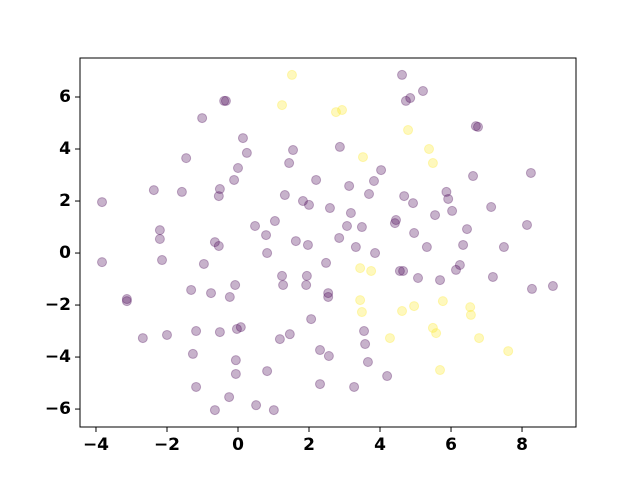 The image size is (640, 480). What do you see at coordinates (167, 445) in the screenshot?
I see `x-tick-label: −2` at bounding box center [167, 445].